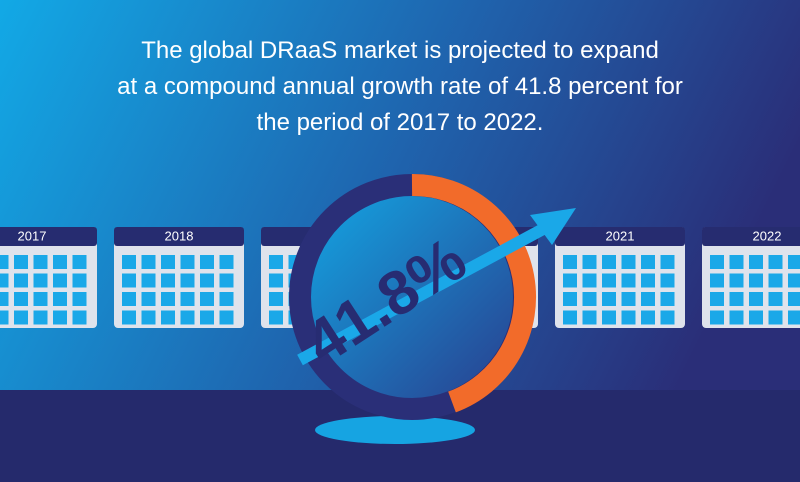 This screenshot has height=482, width=800. I want to click on arrow-head, so click(553, 226).